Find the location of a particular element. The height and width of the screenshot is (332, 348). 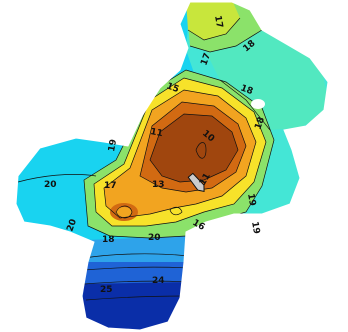

contour-label-19-east: 19 is located at coordinates (251, 200).